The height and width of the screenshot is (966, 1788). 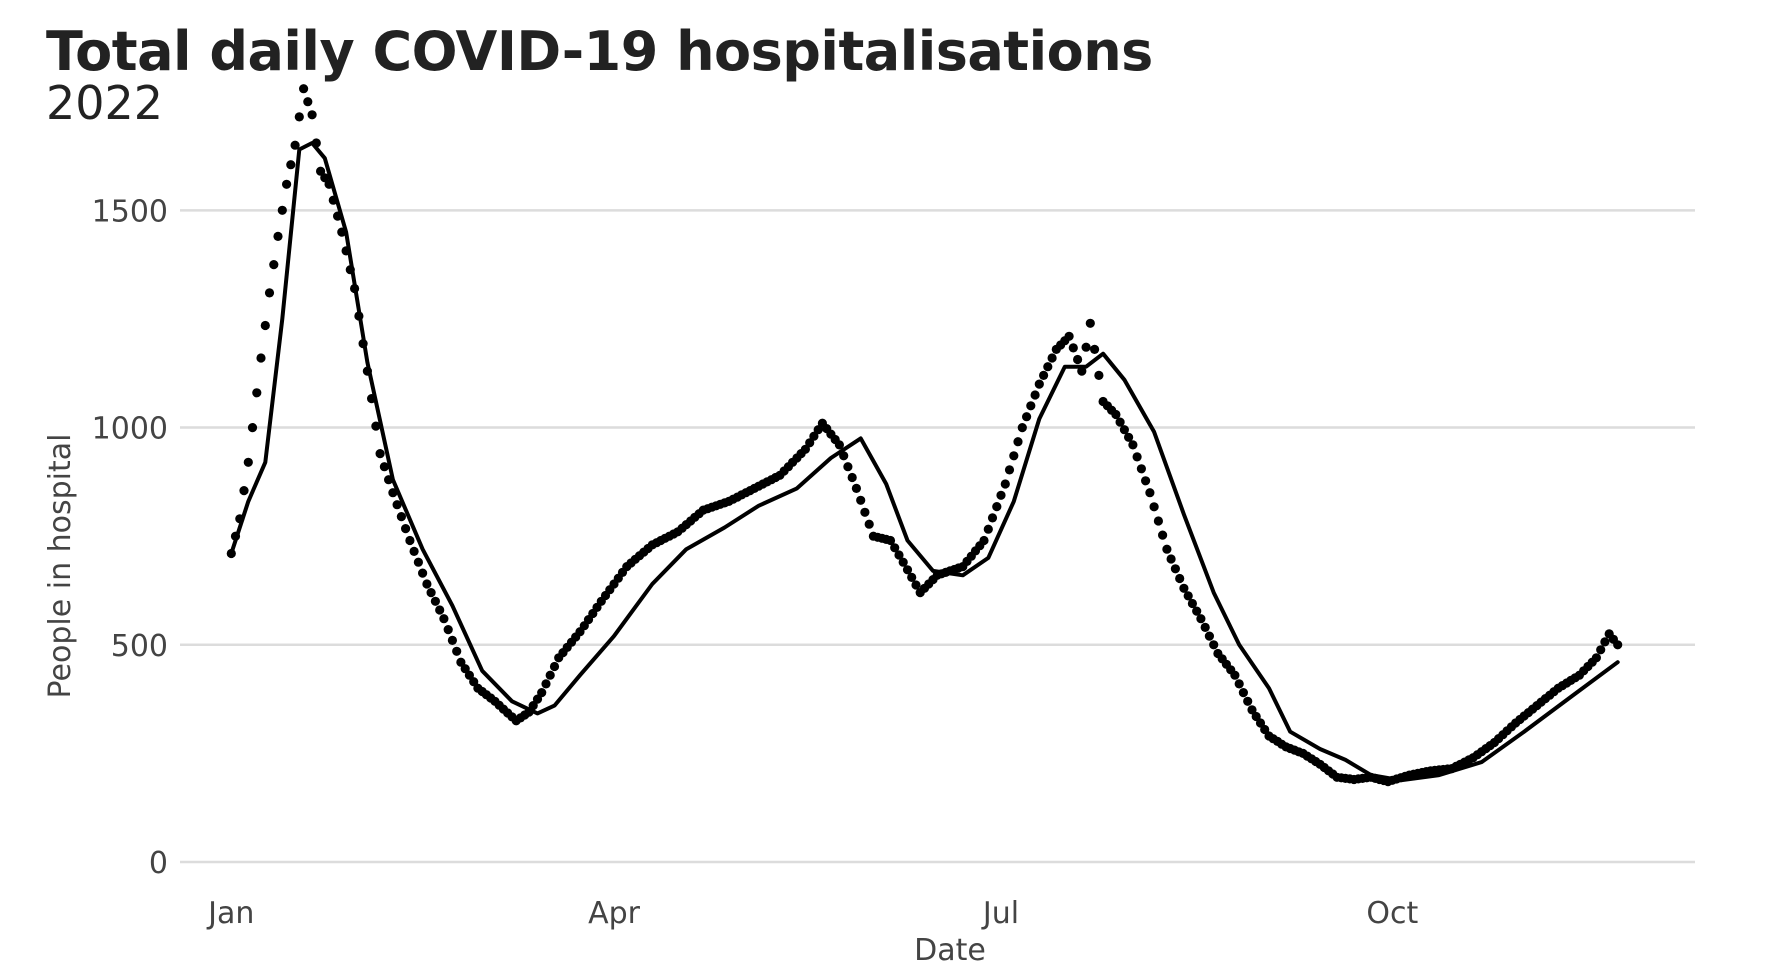 What do you see at coordinates (1000, 913) in the screenshot?
I see `x-tick-label: Jul` at bounding box center [1000, 913].